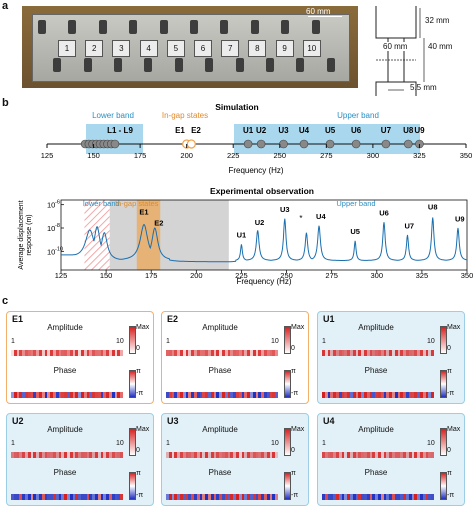 Image resolution: width=474 pixels, height=507 pixels. Describe the element at coordinates (409, 225) in the screenshot. I see `exp-peak-label: U7` at that location.